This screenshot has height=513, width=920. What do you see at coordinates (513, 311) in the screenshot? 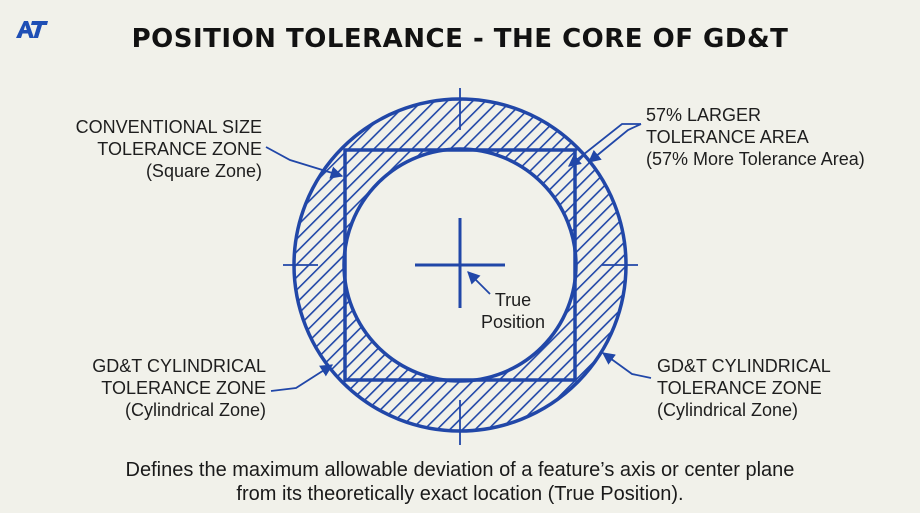
I see `true-position-label: True Position` at bounding box center [513, 311].